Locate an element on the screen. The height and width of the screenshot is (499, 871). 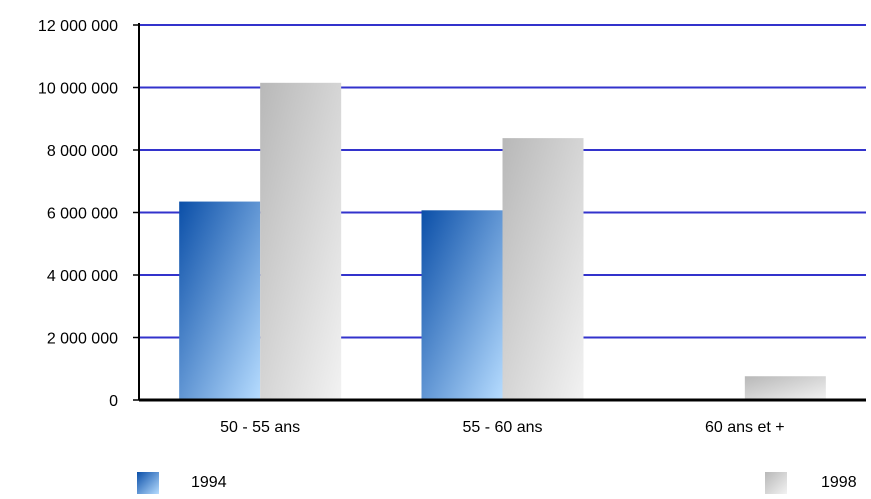
y-tick-label: 4 000 000 is located at coordinates (82, 276).